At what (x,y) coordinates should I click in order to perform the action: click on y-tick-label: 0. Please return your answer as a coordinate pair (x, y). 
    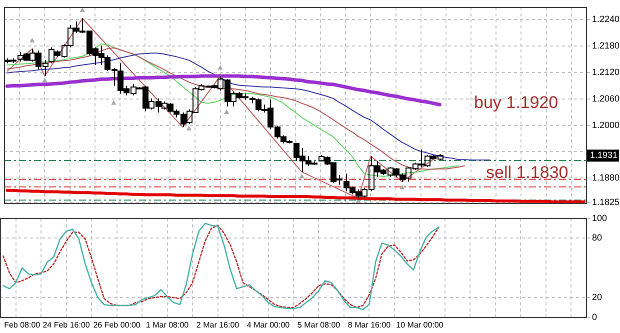
    Looking at the image, I should click on (595, 317).